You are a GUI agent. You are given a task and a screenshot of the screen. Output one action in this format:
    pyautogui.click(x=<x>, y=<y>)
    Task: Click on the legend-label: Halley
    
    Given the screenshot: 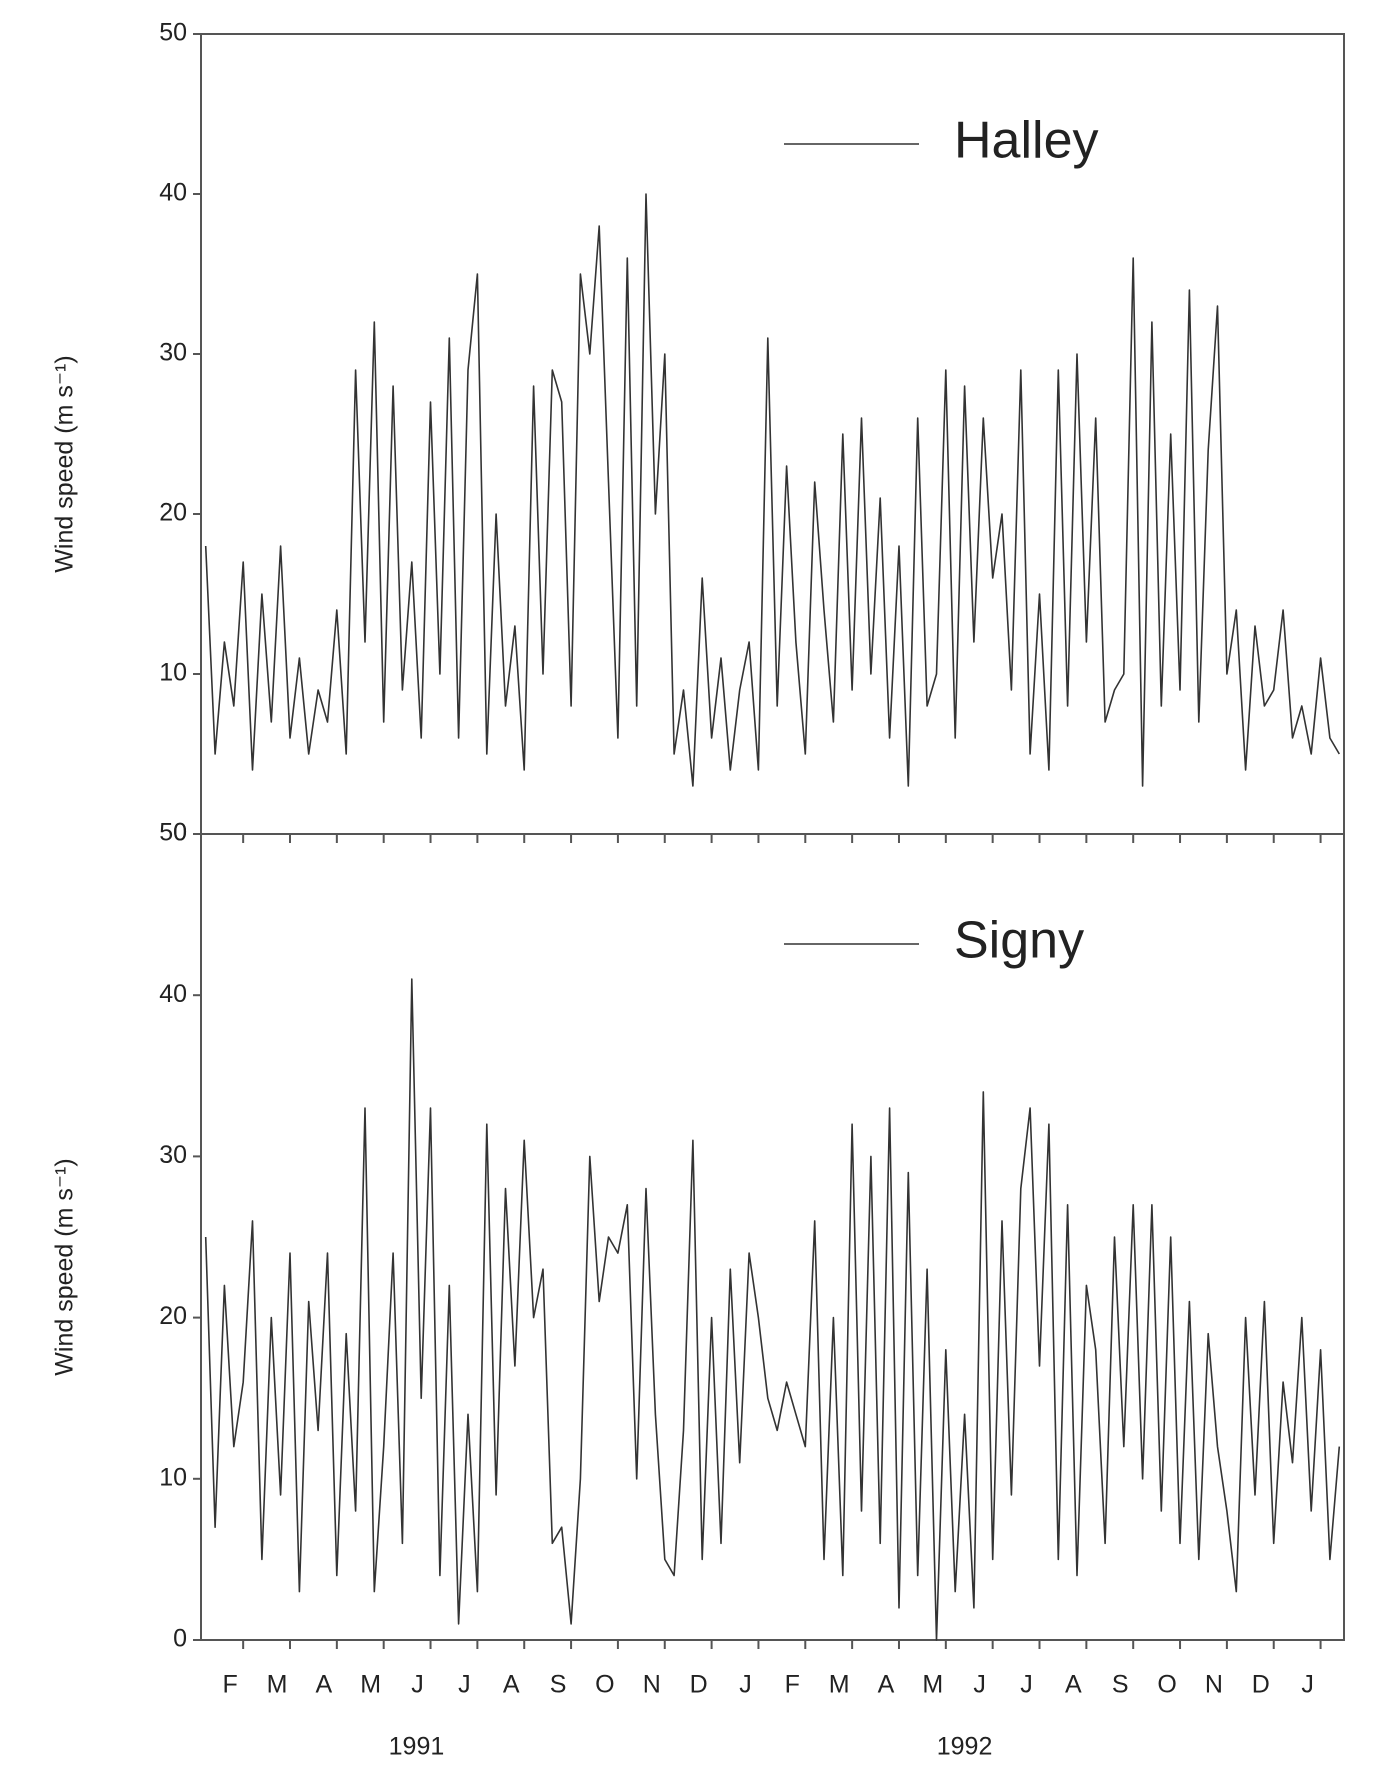 What is the action you would take?
    pyautogui.click(x=1026, y=141)
    